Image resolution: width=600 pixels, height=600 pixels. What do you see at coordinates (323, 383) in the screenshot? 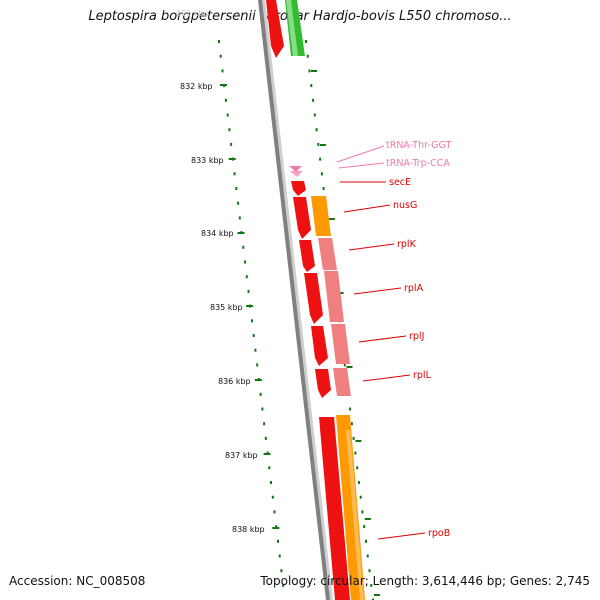
I see `gene-rplL` at bounding box center [323, 383].